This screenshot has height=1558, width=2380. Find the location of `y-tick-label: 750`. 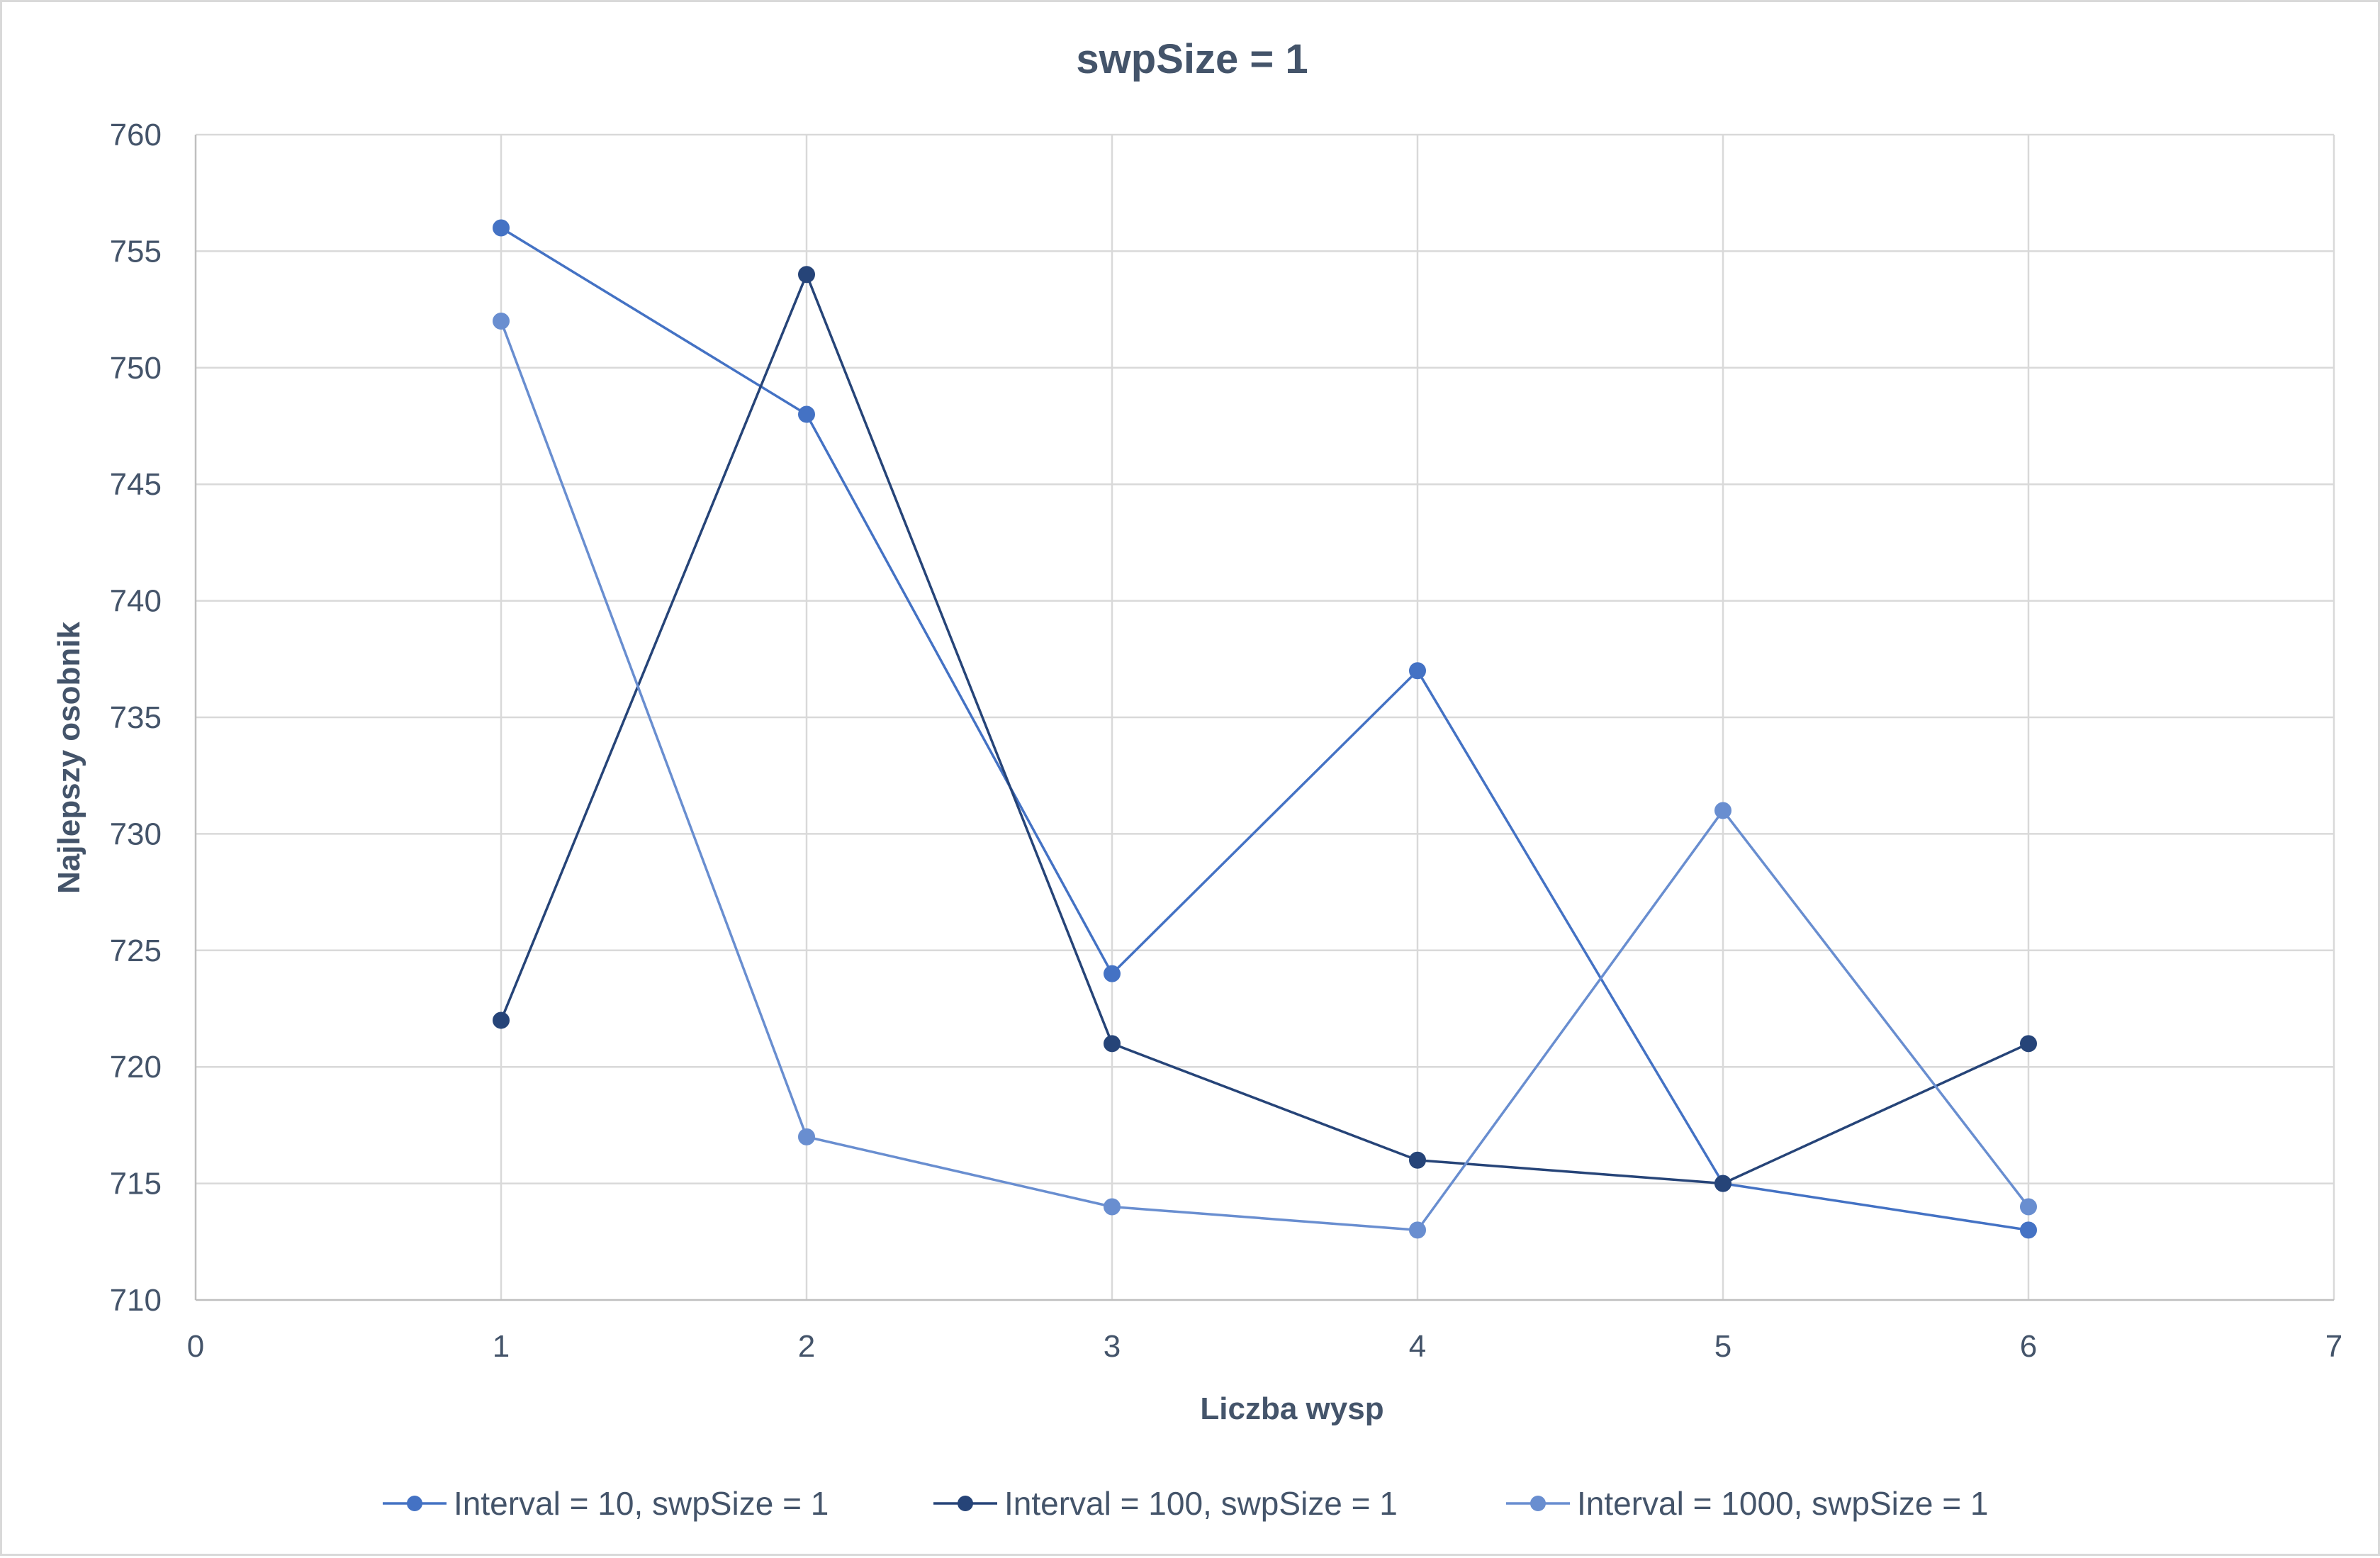

y-tick-label: 750 is located at coordinates (136, 368).